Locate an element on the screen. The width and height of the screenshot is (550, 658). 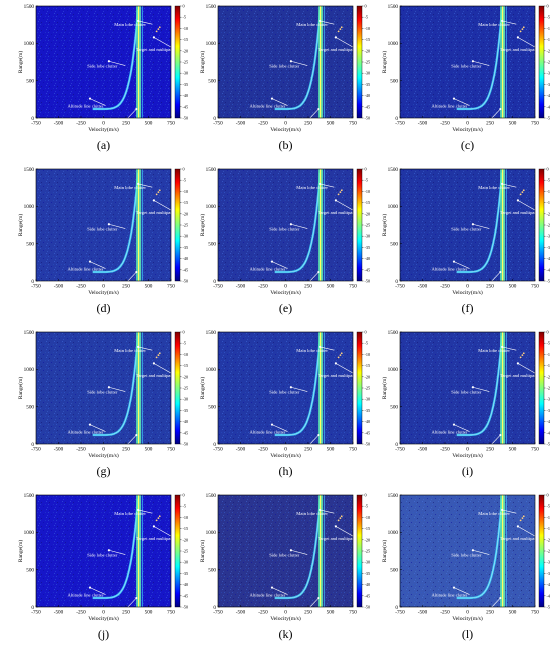
colorbar-tick-label: -10 is located at coordinates (368, 28).